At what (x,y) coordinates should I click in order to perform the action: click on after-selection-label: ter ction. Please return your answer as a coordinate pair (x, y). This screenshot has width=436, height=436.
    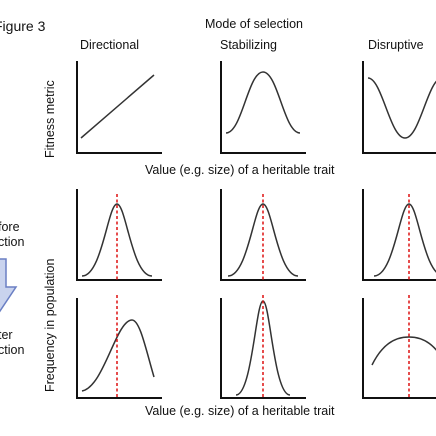
    Looking at the image, I should click on (12, 342).